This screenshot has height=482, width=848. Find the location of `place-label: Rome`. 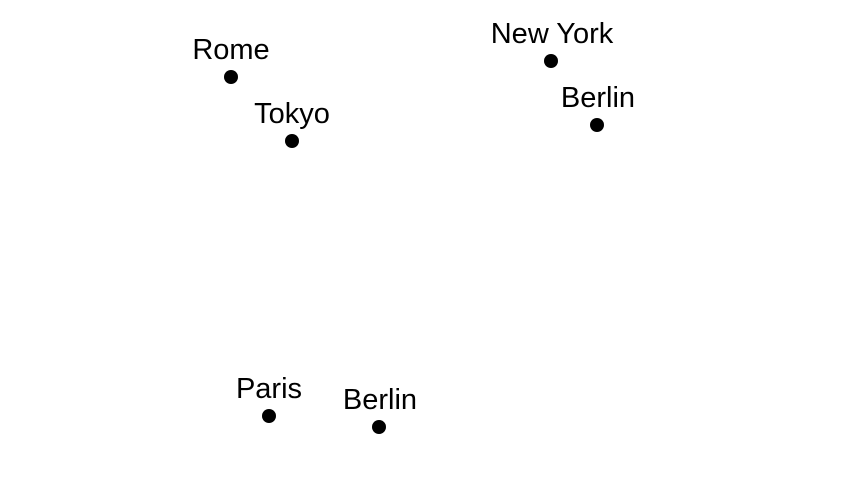

place-label: Rome is located at coordinates (231, 50).